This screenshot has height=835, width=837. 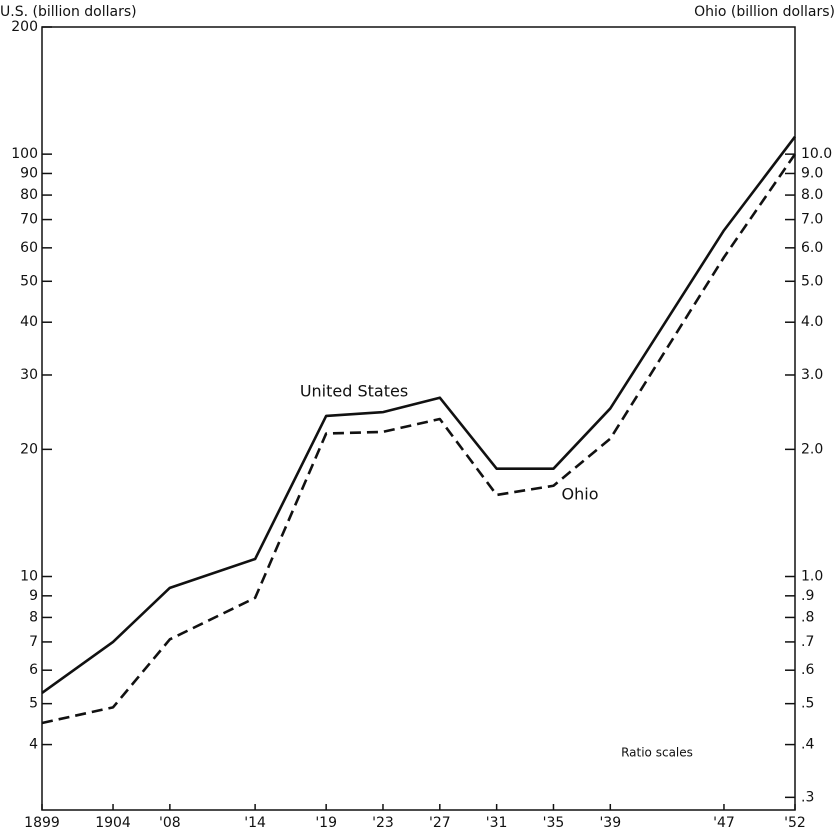 What do you see at coordinates (554, 823) in the screenshot?
I see `x-tick-label: '35` at bounding box center [554, 823].